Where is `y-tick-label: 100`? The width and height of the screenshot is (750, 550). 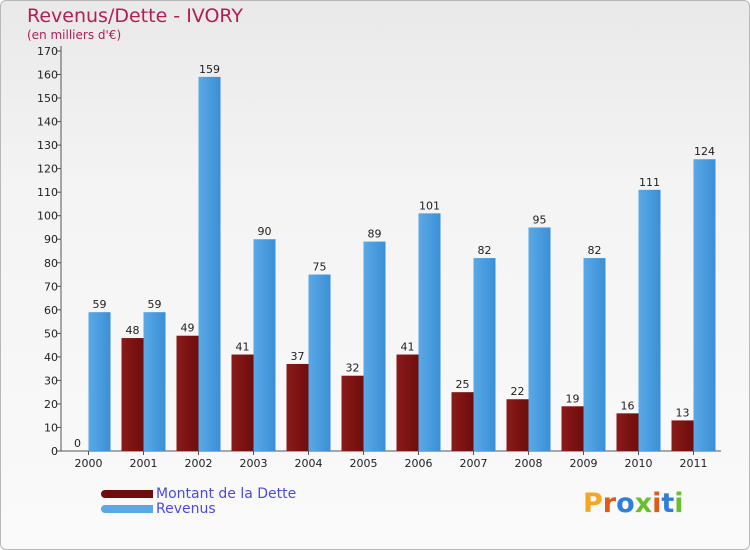
y-tick-label: 100 is located at coordinates (47, 216).